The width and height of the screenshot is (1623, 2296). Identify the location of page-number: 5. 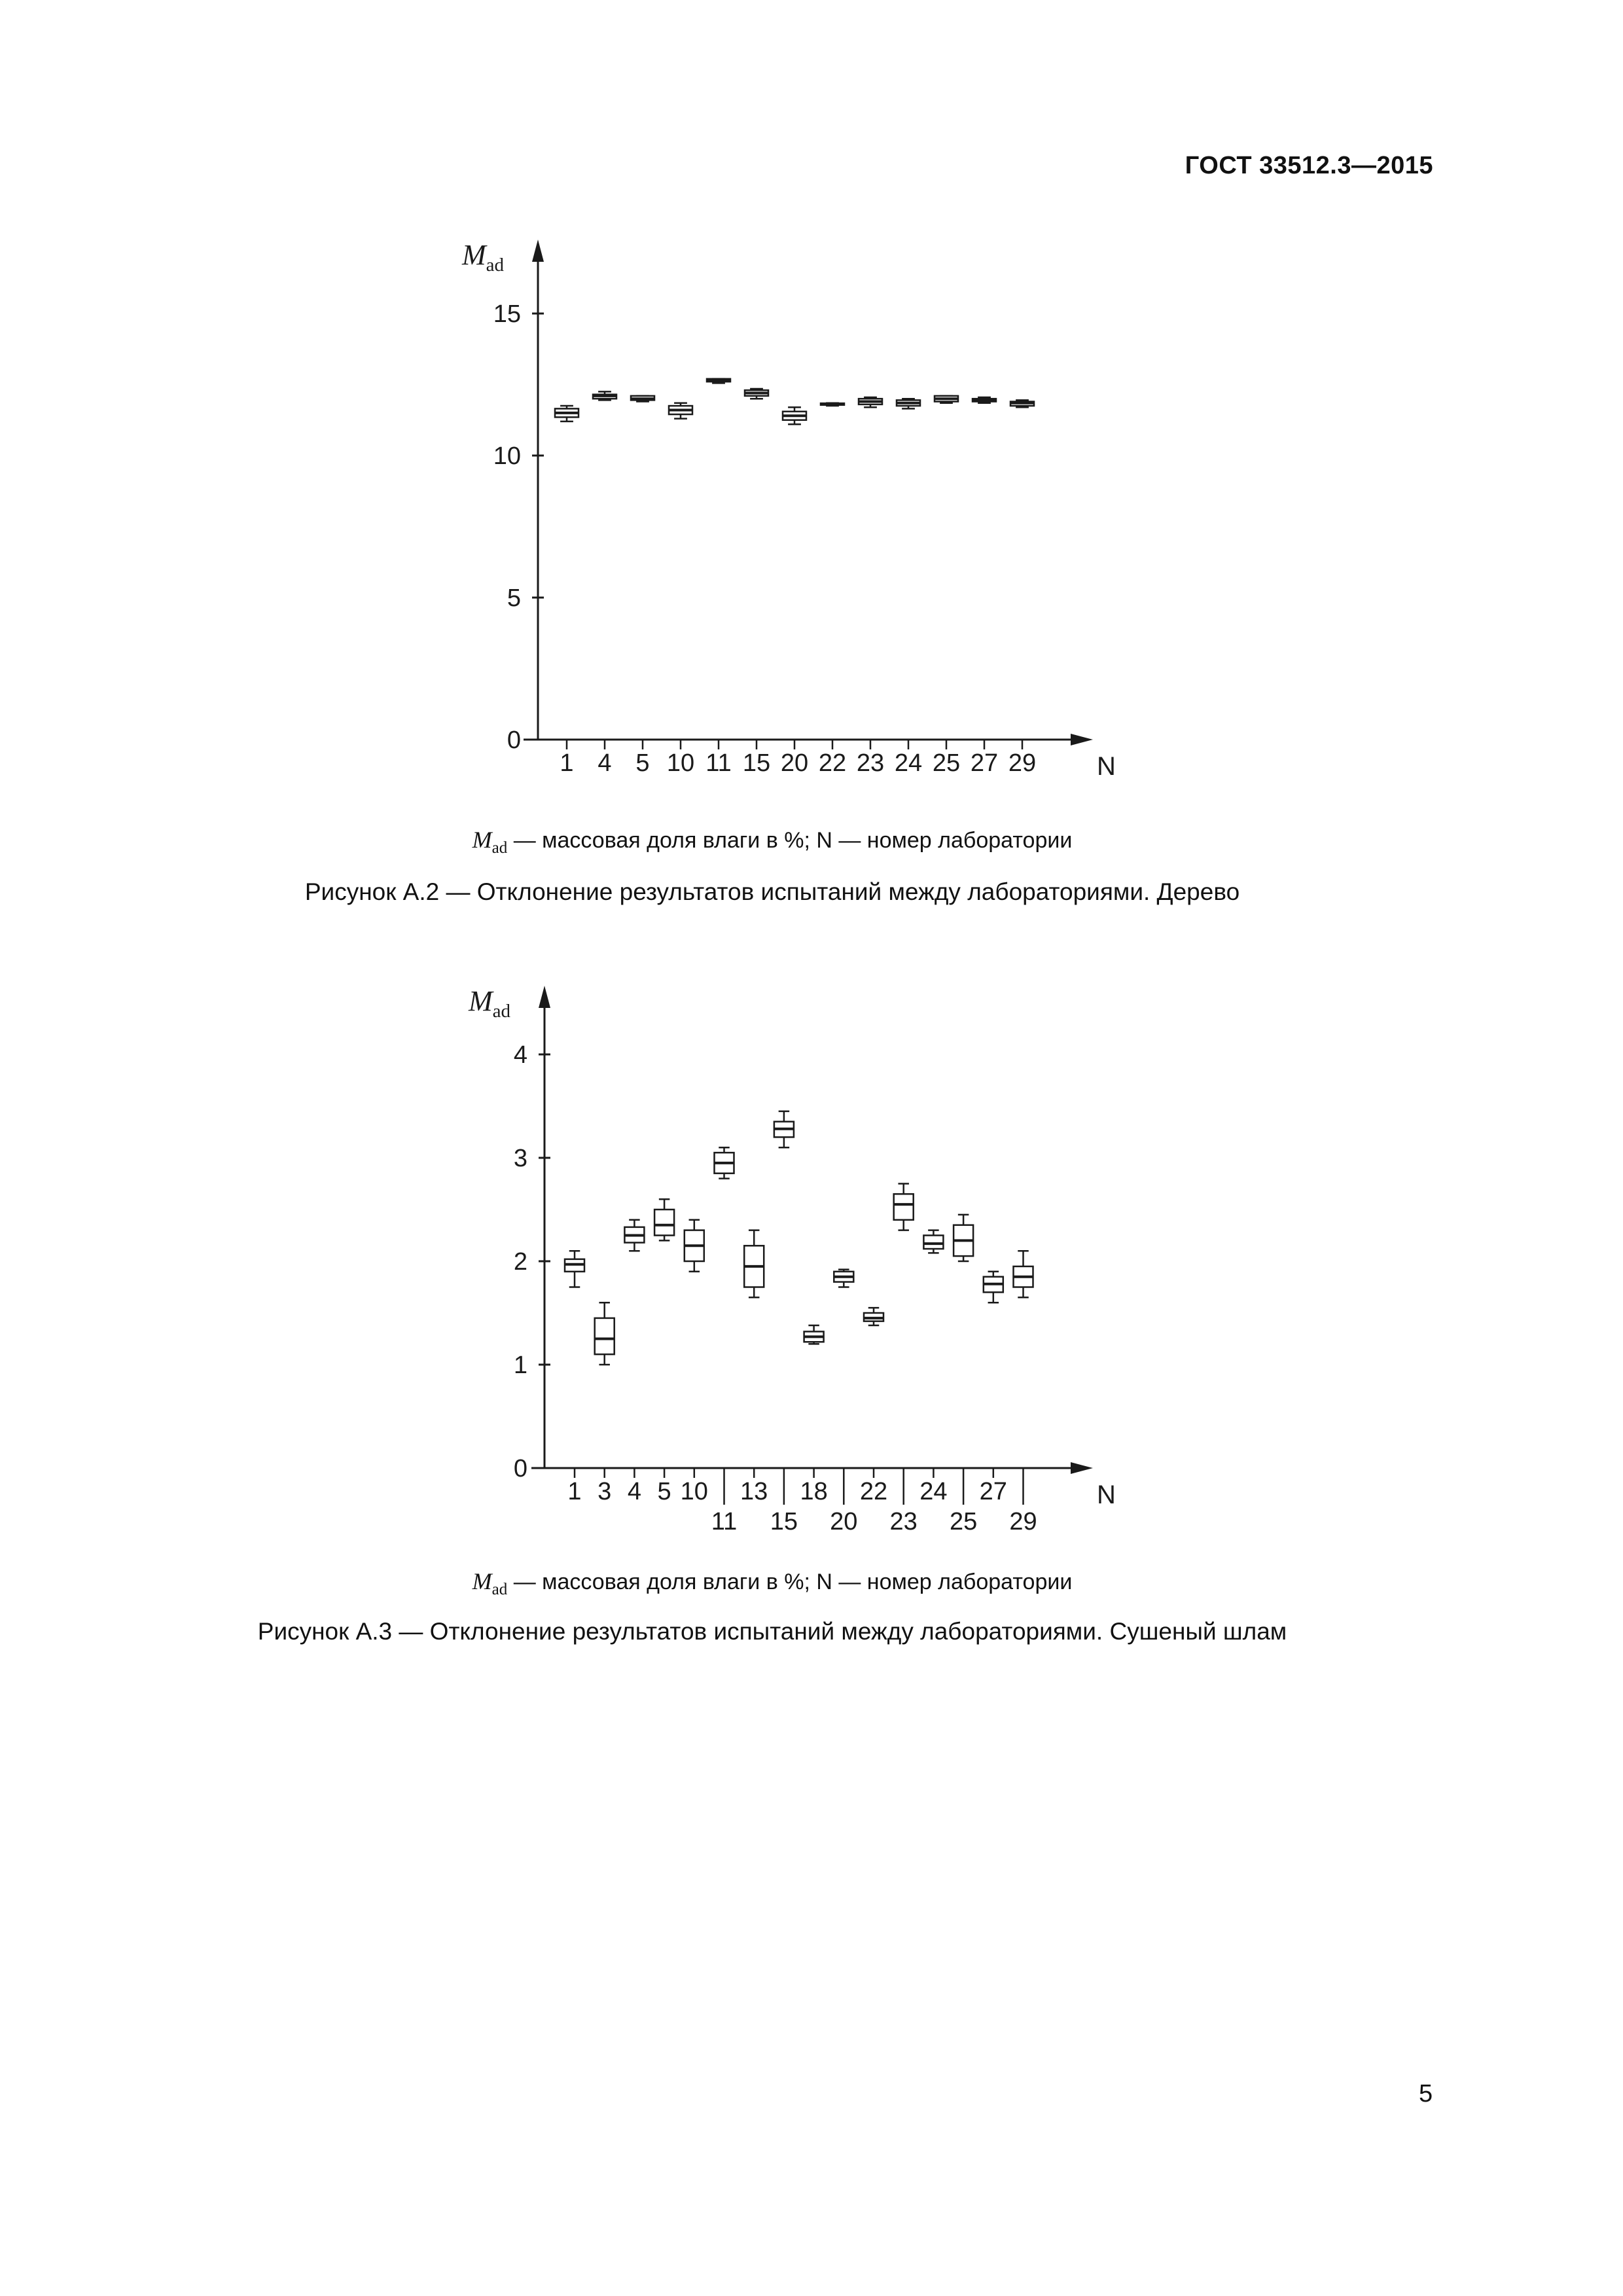
(1426, 2094).